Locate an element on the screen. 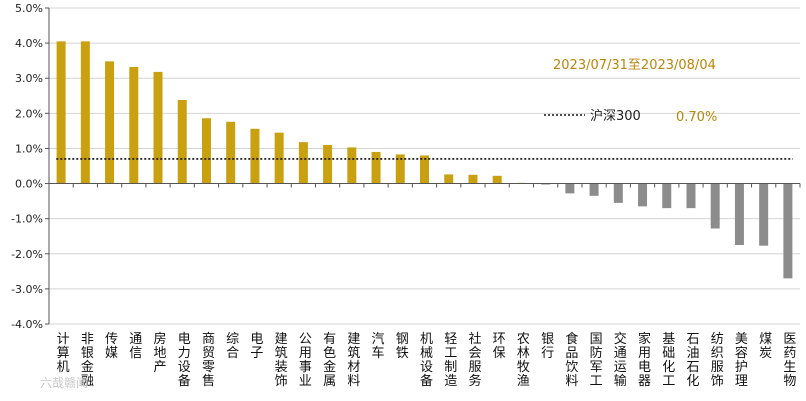 The image size is (806, 401). category-label: 商贸零售 is located at coordinates (208, 360).